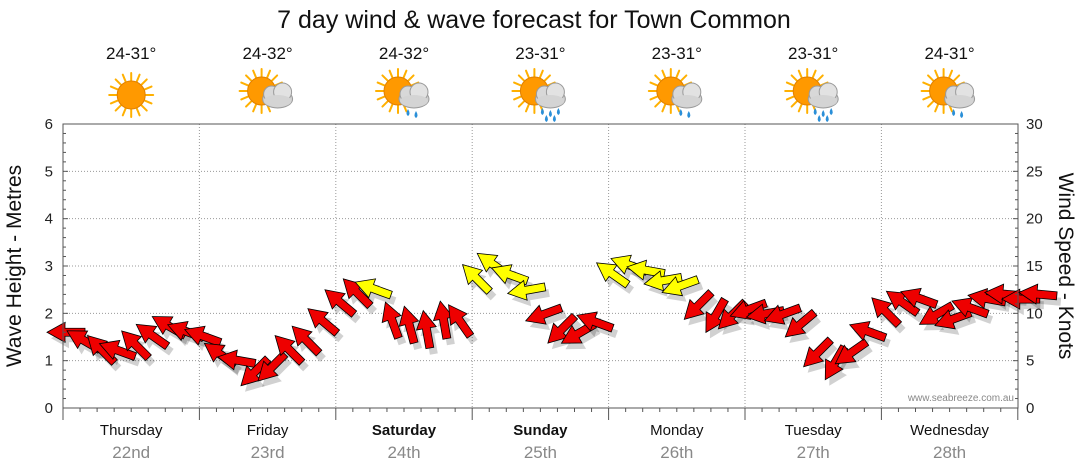 The image size is (1080, 475). I want to click on day-date: 22nd, so click(131, 452).